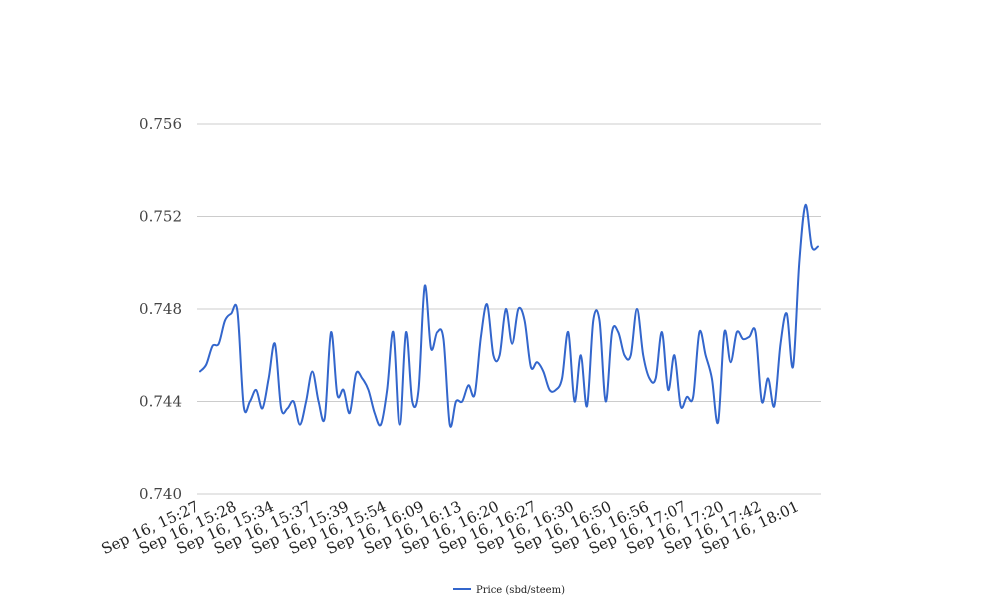 This screenshot has width=1008, height=616. Describe the element at coordinates (520, 590) in the screenshot. I see `legend-label: Price (sbd/steem)` at that location.